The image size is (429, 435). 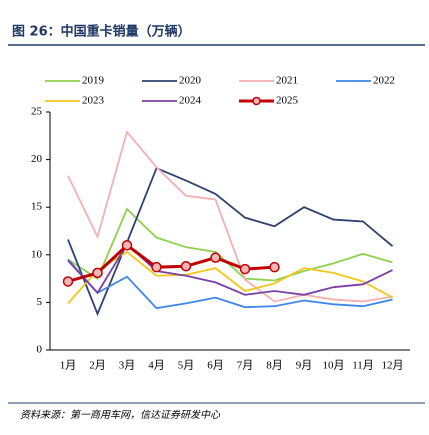 What do you see at coordinates (393, 366) in the screenshot?
I see `x-tick-label: 12月` at bounding box center [393, 366].